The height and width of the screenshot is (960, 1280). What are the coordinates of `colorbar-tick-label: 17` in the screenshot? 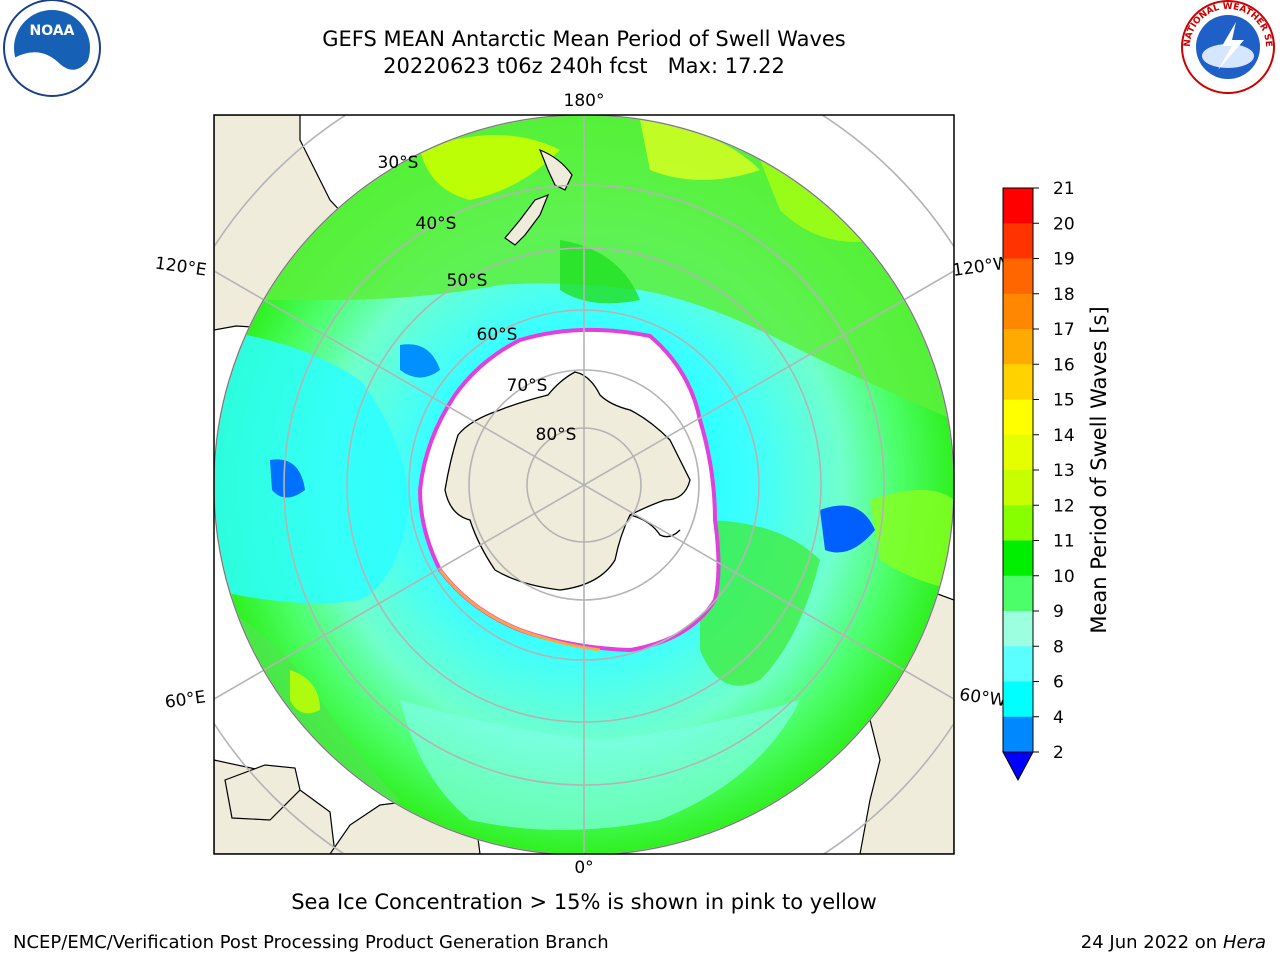 It's located at (1064, 330).